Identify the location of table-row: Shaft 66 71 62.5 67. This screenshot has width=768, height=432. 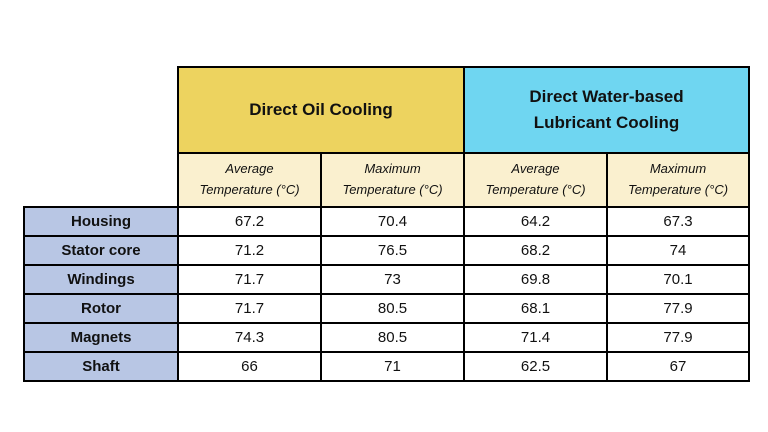
(386, 366).